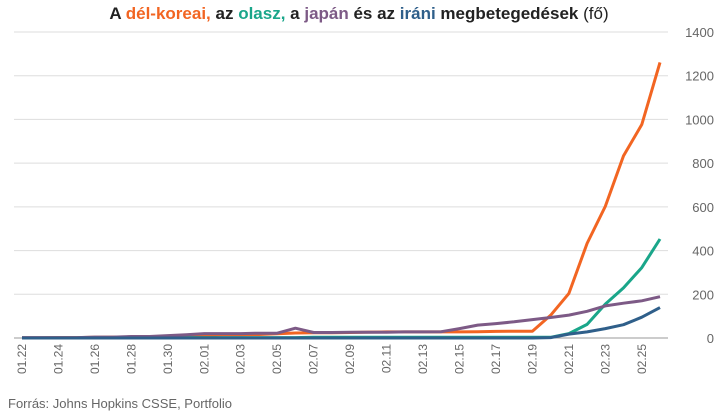 Image resolution: width=718 pixels, height=415 pixels. Describe the element at coordinates (710, 338) in the screenshot. I see `y-tick-label: 0` at that location.